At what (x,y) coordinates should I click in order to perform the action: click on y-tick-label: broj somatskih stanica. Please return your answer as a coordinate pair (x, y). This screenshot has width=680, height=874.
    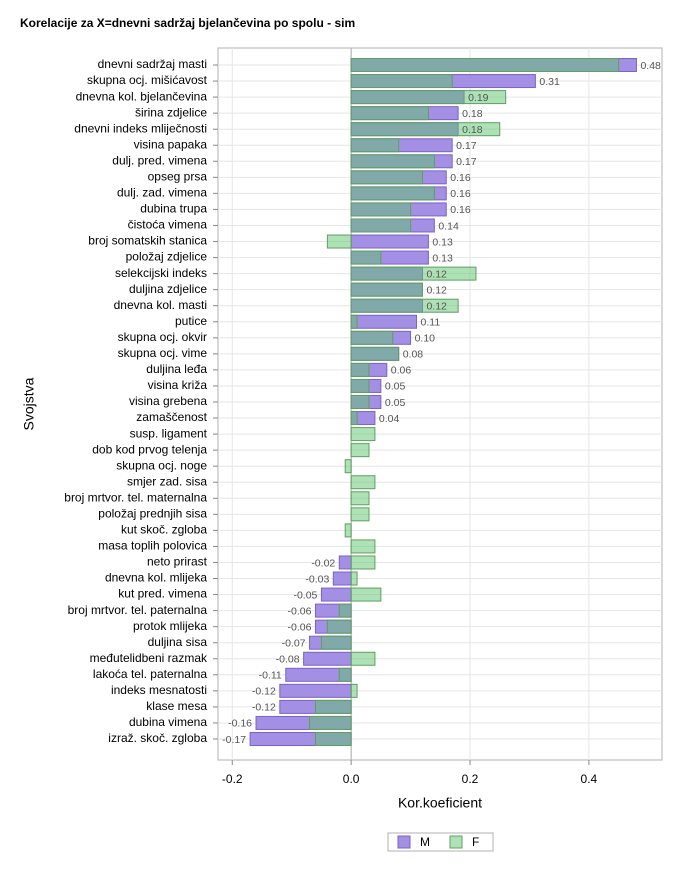
    Looking at the image, I should click on (147, 241).